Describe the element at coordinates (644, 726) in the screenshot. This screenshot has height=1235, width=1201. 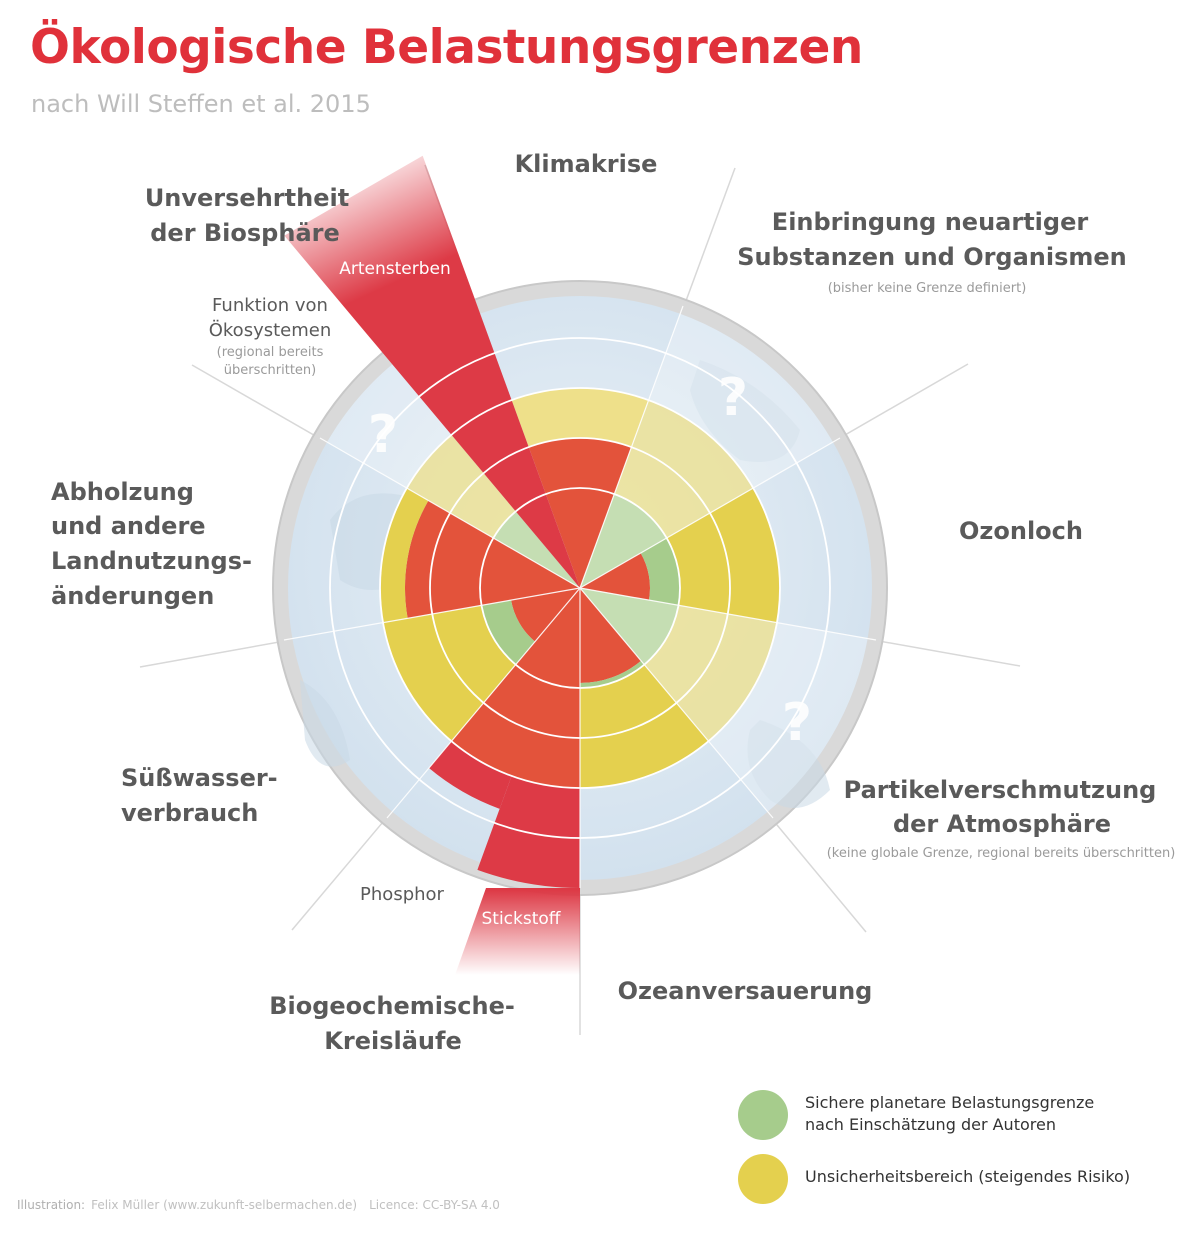
I see `wedge-ozean-uncertain` at that location.